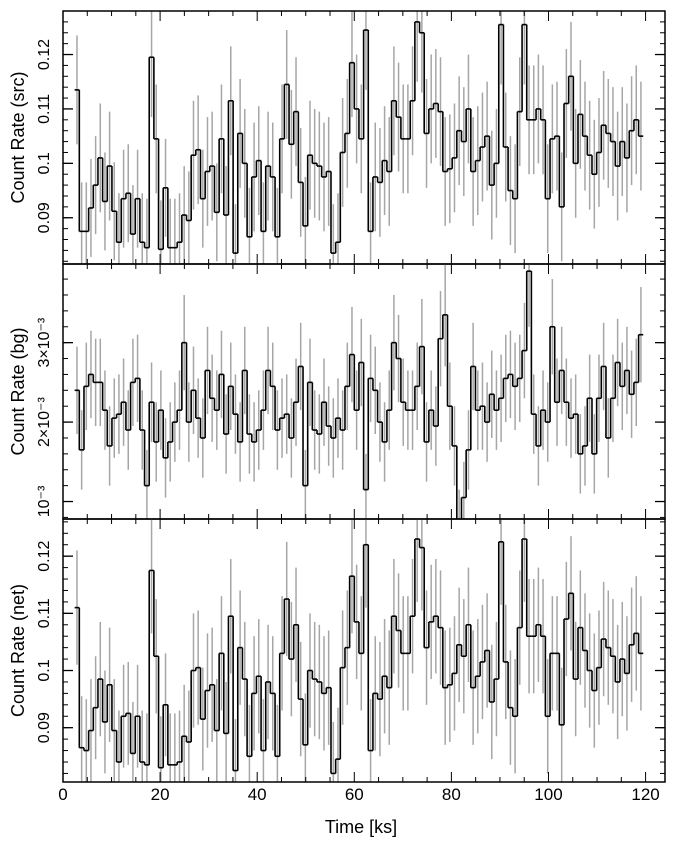  What do you see at coordinates (62, 794) in the screenshot?
I see `x-tick-label: 0` at bounding box center [62, 794].